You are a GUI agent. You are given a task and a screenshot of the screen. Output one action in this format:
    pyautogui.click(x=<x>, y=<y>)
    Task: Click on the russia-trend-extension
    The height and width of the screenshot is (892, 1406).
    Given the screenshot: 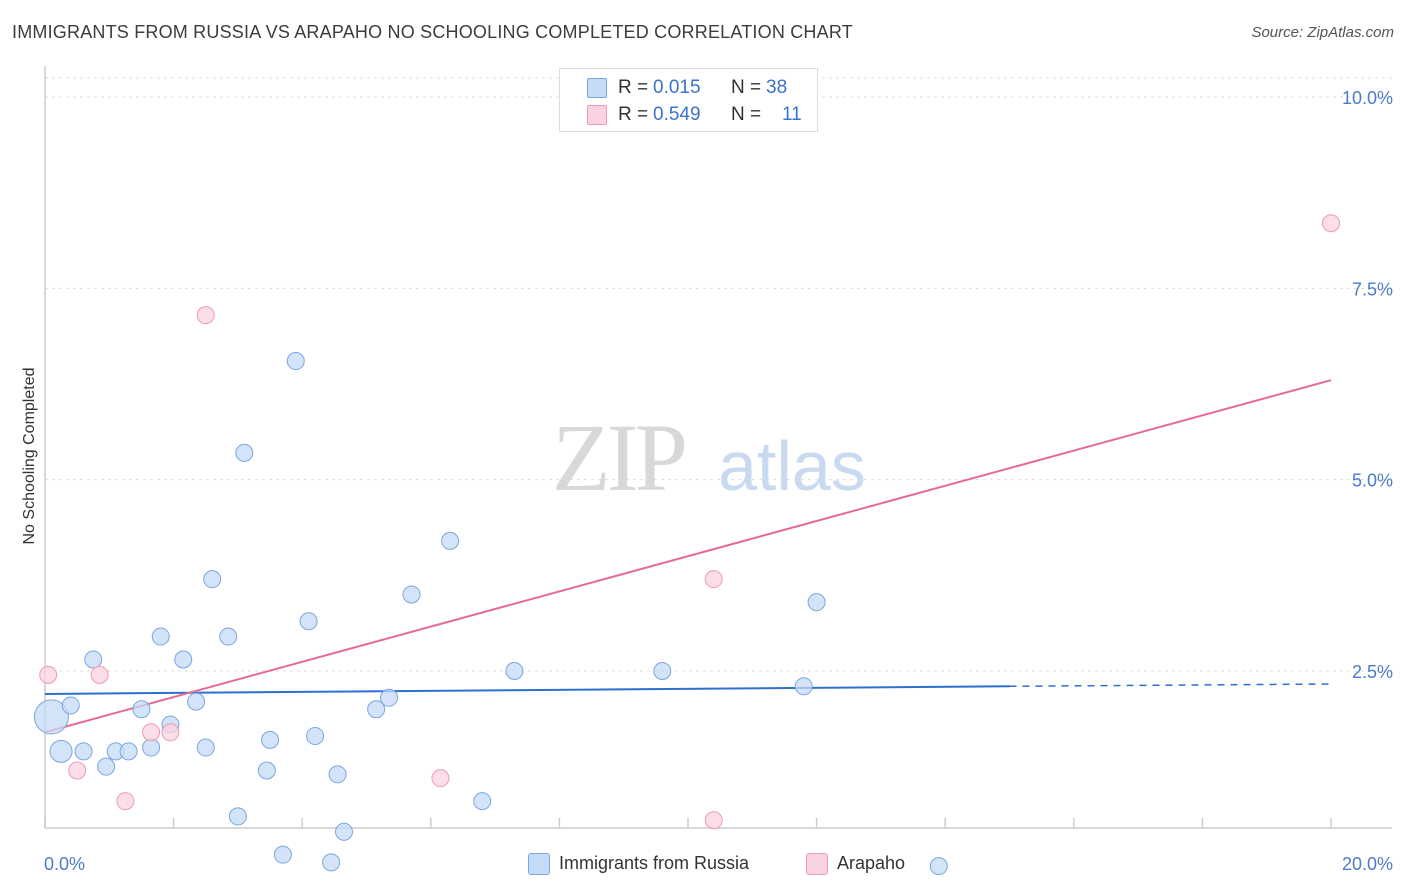 What is the action you would take?
    pyautogui.click(x=1170, y=685)
    